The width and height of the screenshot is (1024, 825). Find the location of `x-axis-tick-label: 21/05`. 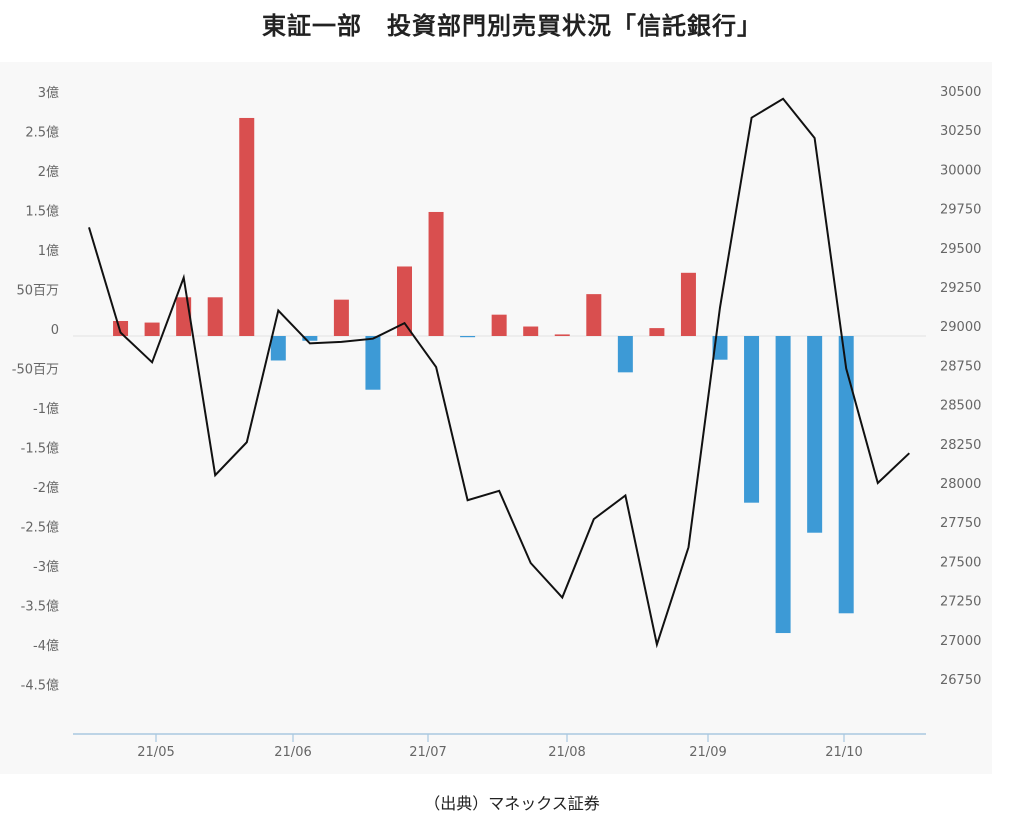

x-axis-tick-label: 21/05 is located at coordinates (155, 752).